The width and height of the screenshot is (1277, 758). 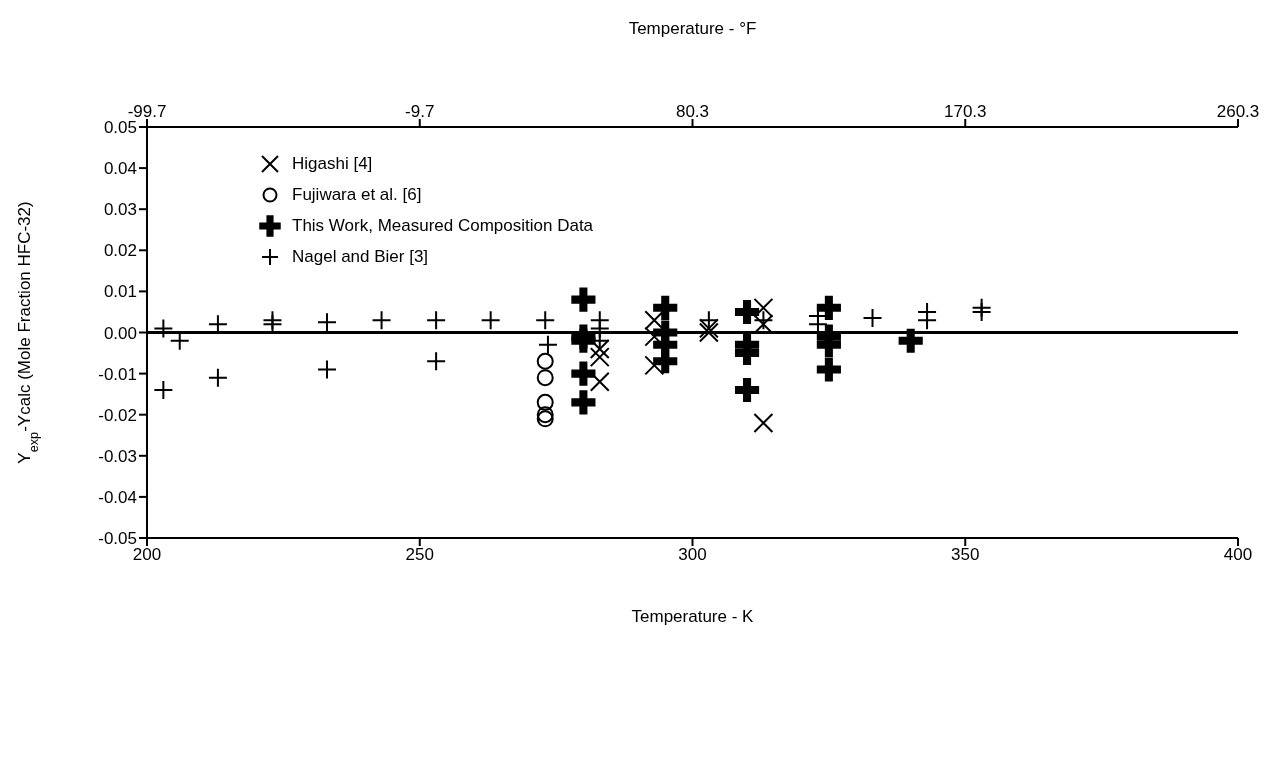 What do you see at coordinates (120, 169) in the screenshot?
I see `y-tick-label: 0.04` at bounding box center [120, 169].